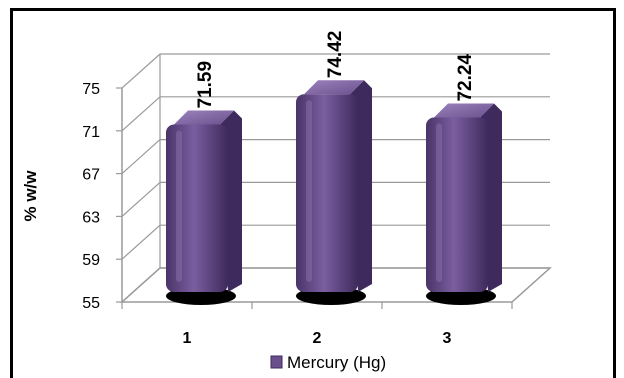  What do you see at coordinates (91, 303) in the screenshot?
I see `y-tick-label: 55` at bounding box center [91, 303].